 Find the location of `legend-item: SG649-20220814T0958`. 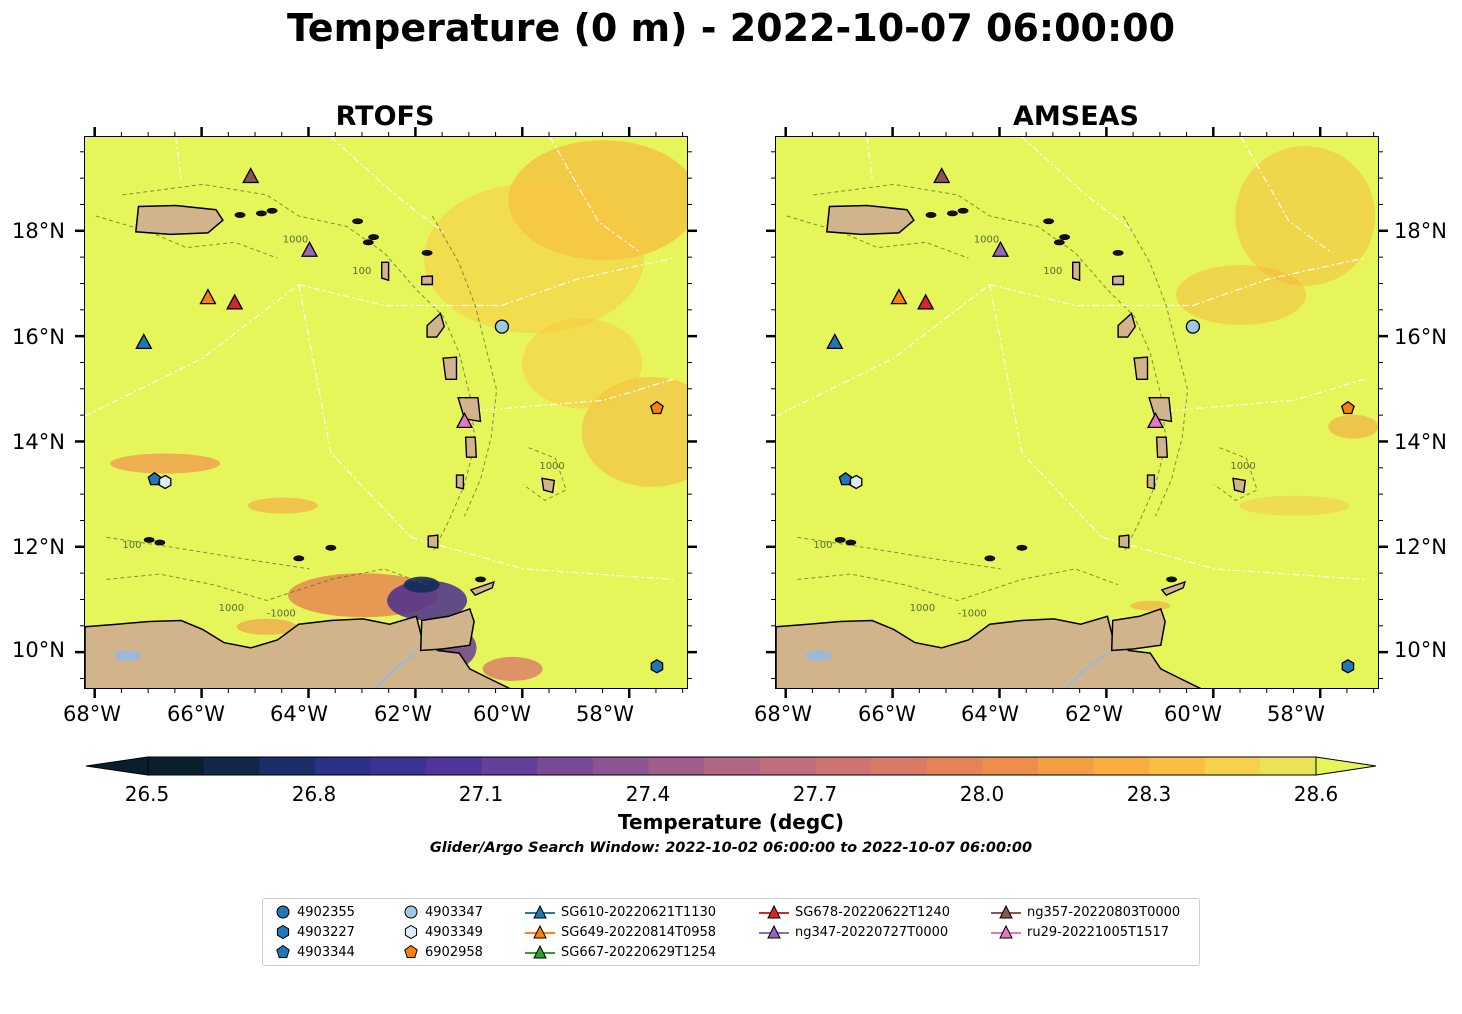

legend-item: SG649-20220814T0958 is located at coordinates (620, 932).